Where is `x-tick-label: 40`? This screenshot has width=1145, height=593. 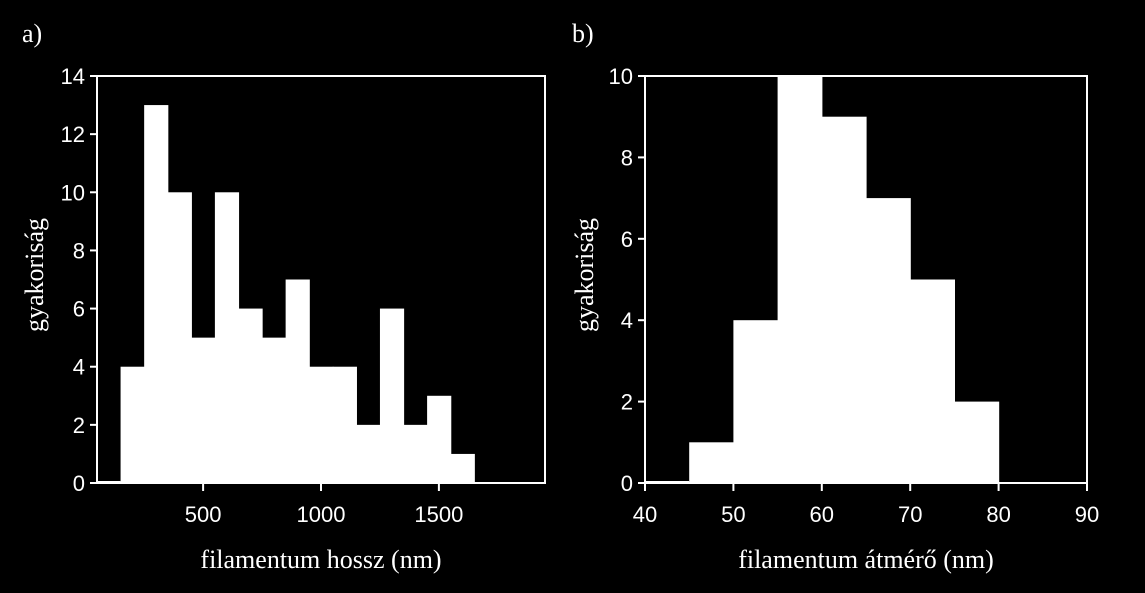 x-tick-label: 40 is located at coordinates (645, 514).